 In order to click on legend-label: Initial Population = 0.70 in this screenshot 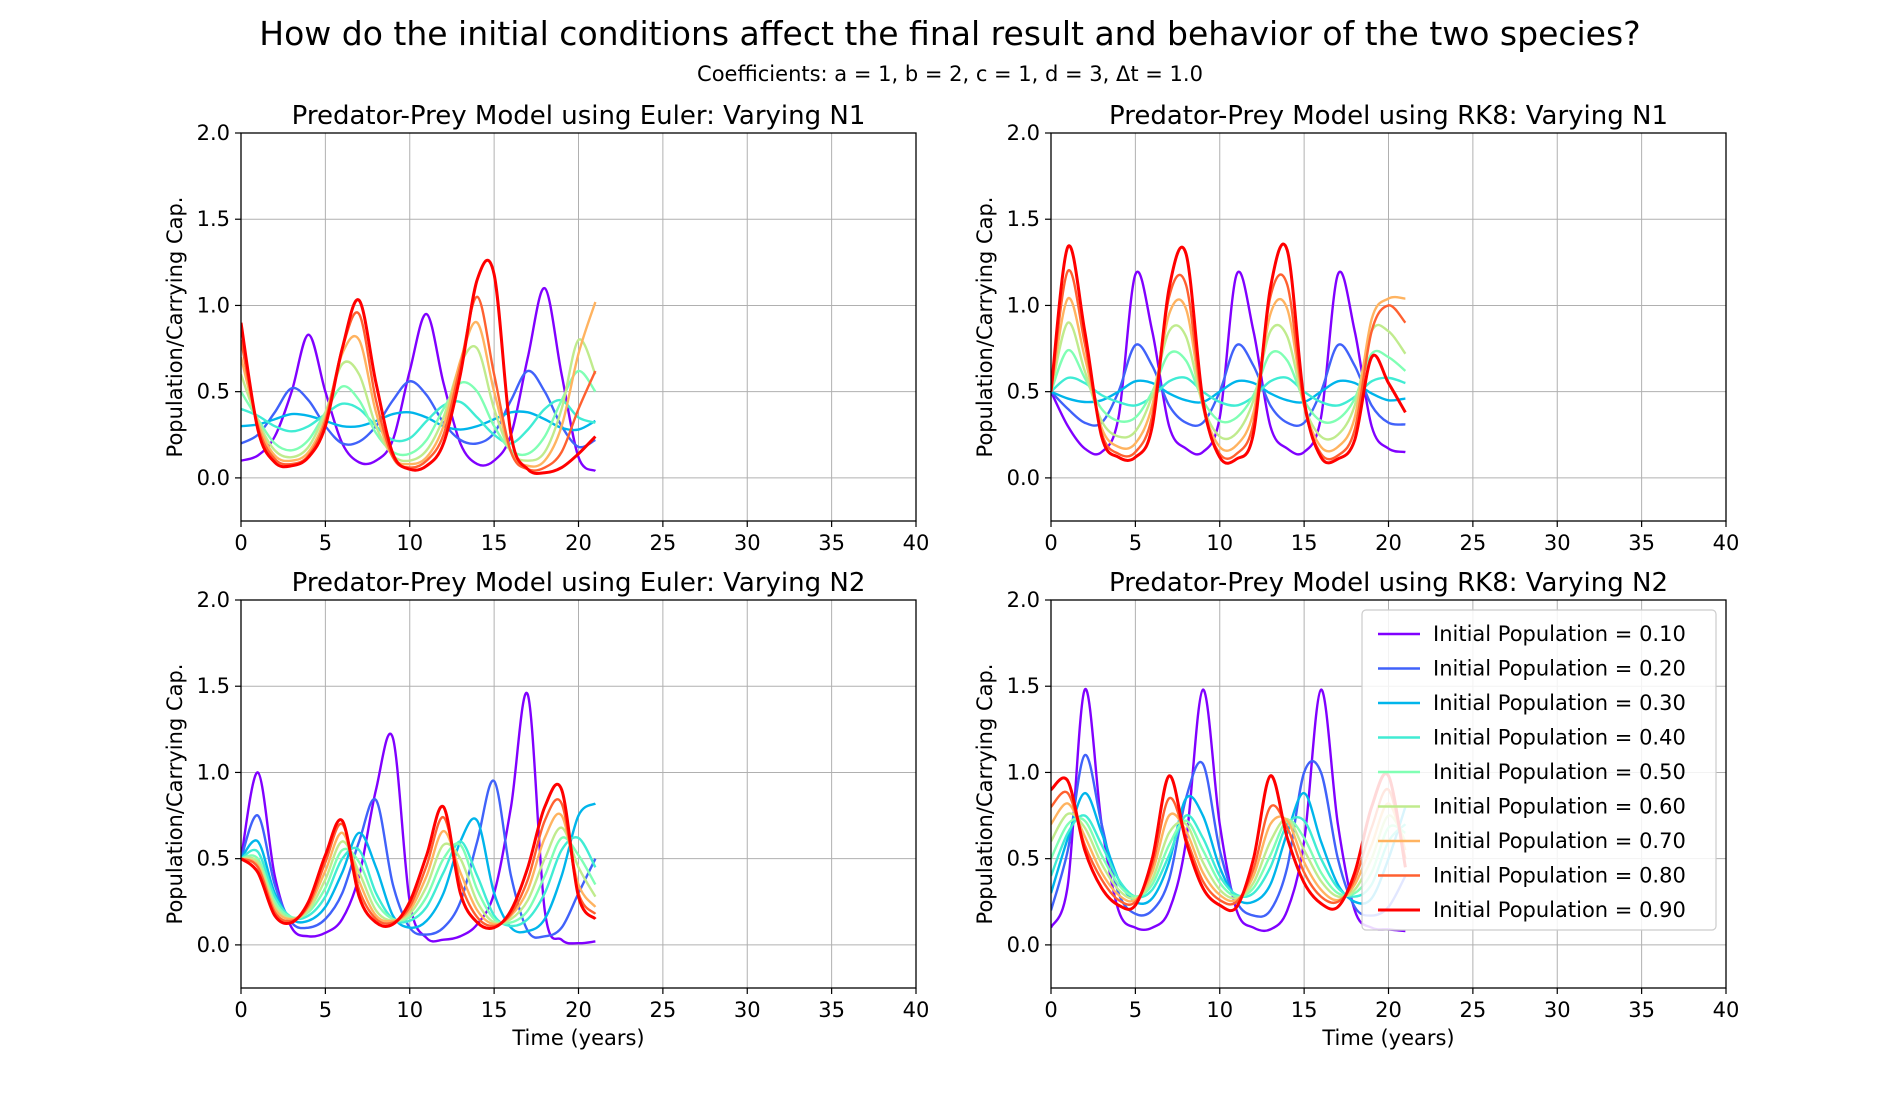, I will do `click(1559, 841)`.